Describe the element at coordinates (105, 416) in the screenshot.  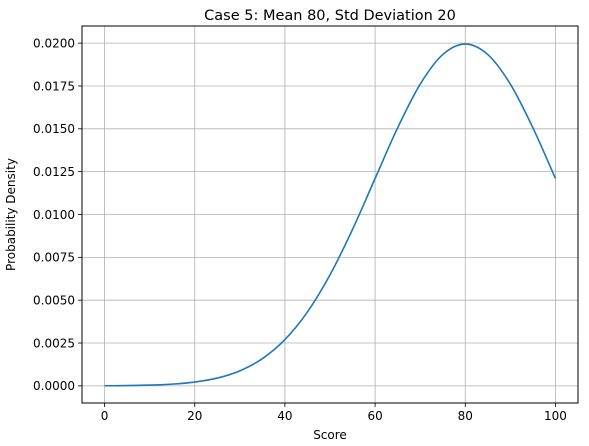
I see `x-tick-label: 0` at that location.